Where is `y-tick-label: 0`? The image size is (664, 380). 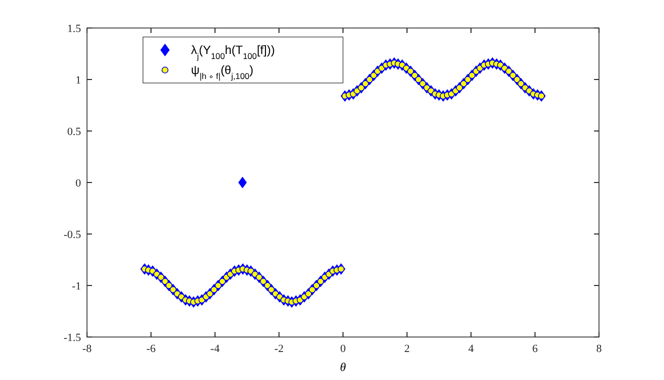
y-tick-label: 0 is located at coordinates (79, 184).